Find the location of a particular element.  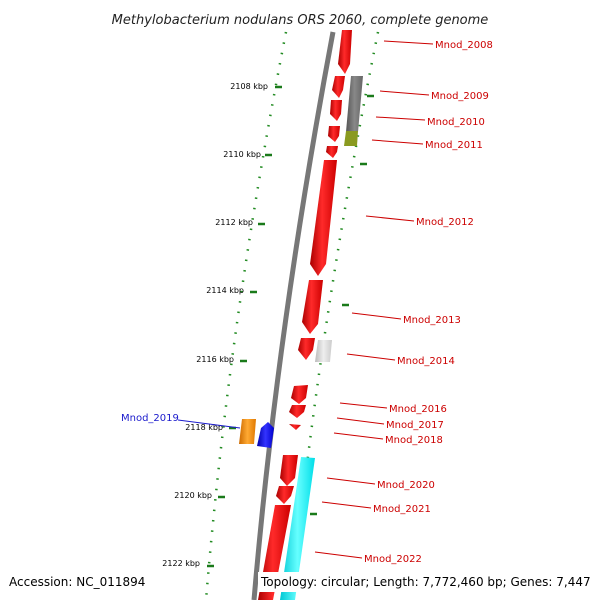

feature-gray-block is located at coordinates (354, 104).